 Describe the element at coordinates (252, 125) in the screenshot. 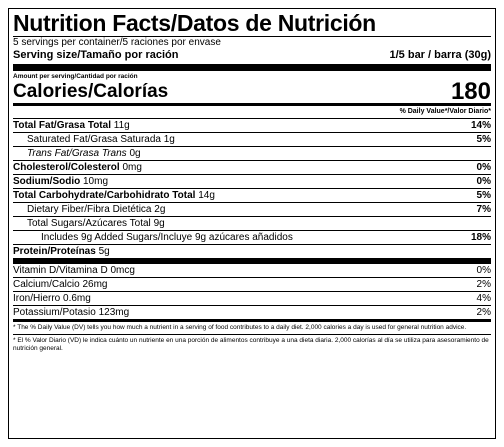

I see `nutrient-row-total-fat: Total Fat/Grasa Total 11g 14%` at that location.